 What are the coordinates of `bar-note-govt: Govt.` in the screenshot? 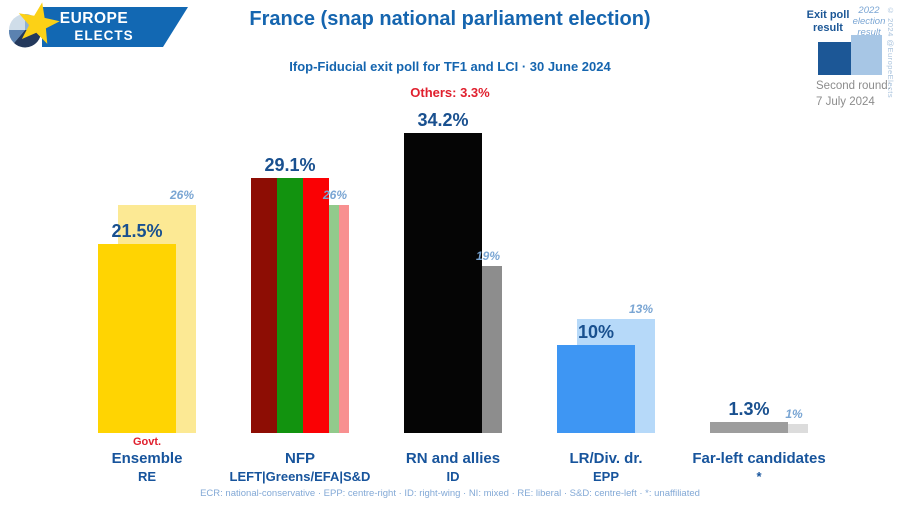 It's located at (147, 442).